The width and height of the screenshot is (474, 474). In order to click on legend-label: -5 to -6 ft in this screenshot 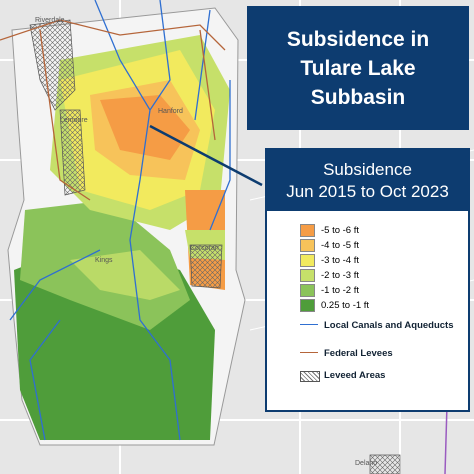, I will do `click(340, 230)`.